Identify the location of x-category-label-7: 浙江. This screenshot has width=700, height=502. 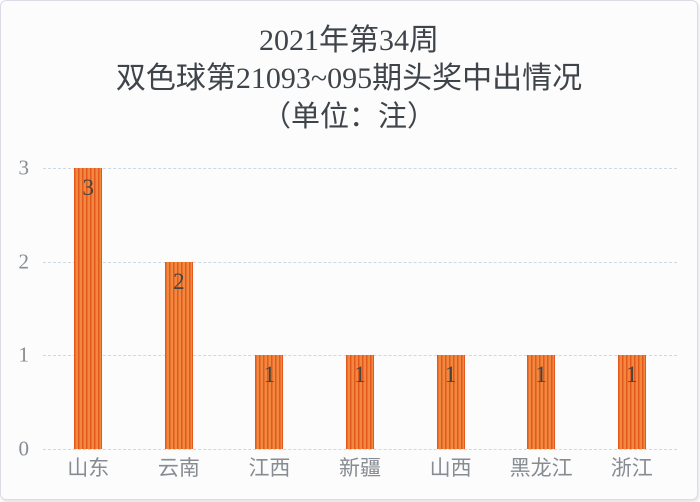
(631, 468).